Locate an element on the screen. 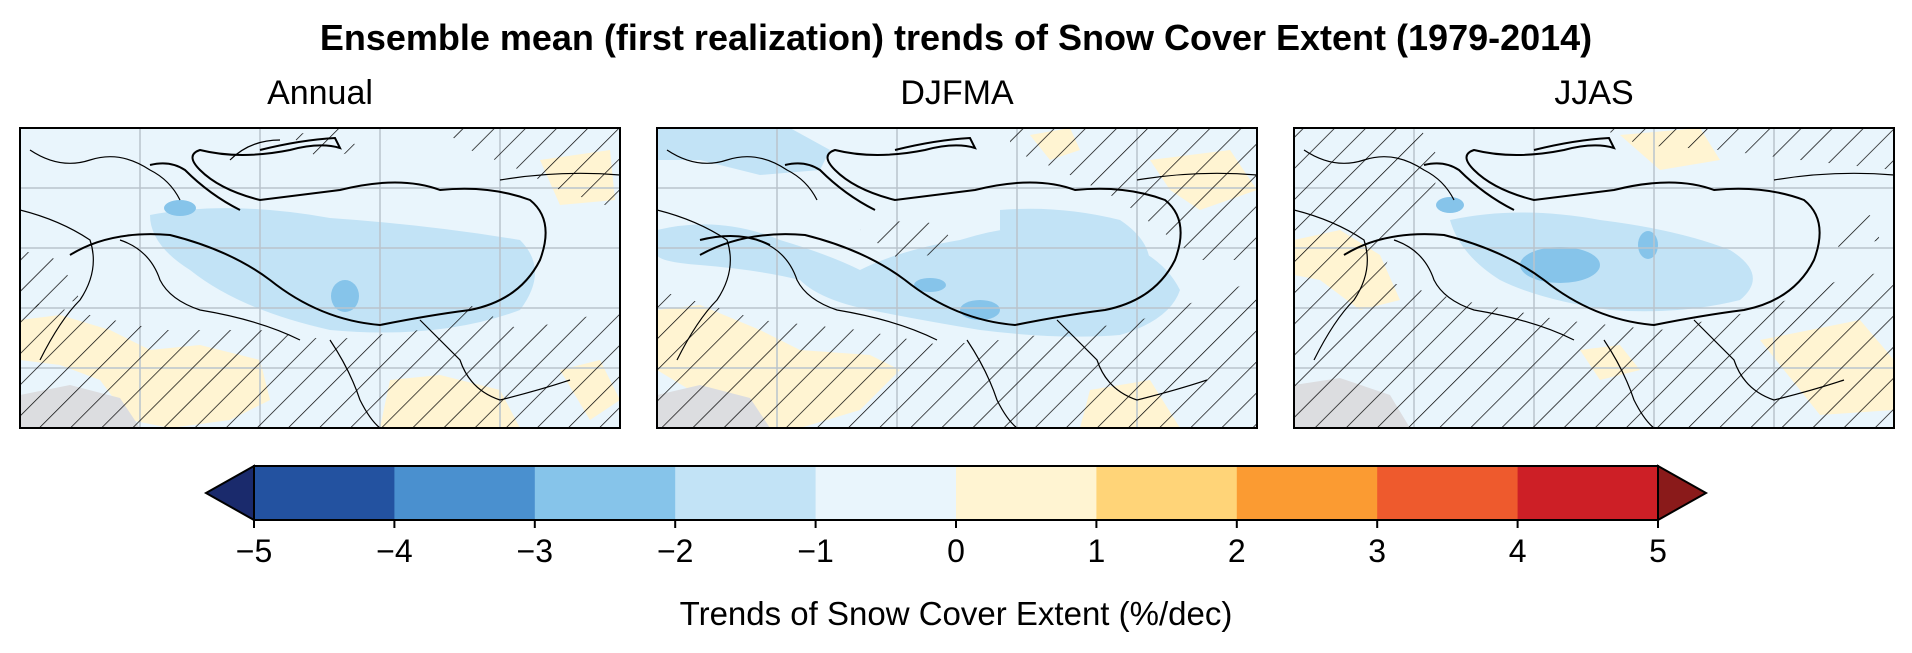  colorbar-tick-label: 2 is located at coordinates (1237, 551).